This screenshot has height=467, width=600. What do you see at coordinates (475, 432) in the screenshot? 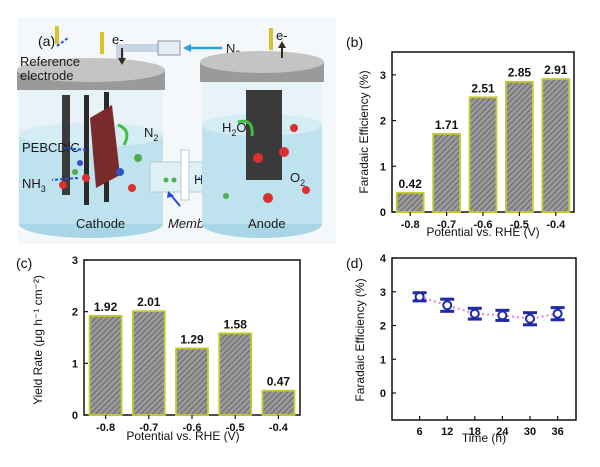
I see `chart-d-x-tick-label: 18` at bounding box center [475, 432].